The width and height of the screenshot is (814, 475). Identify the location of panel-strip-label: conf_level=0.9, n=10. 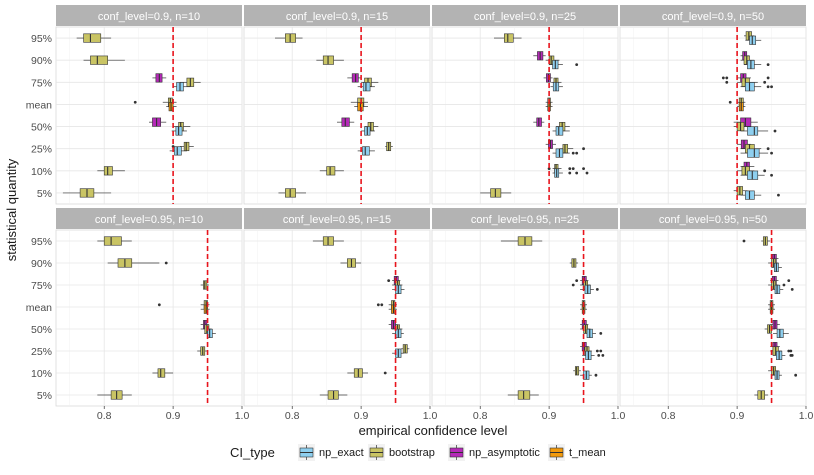
(149, 17).